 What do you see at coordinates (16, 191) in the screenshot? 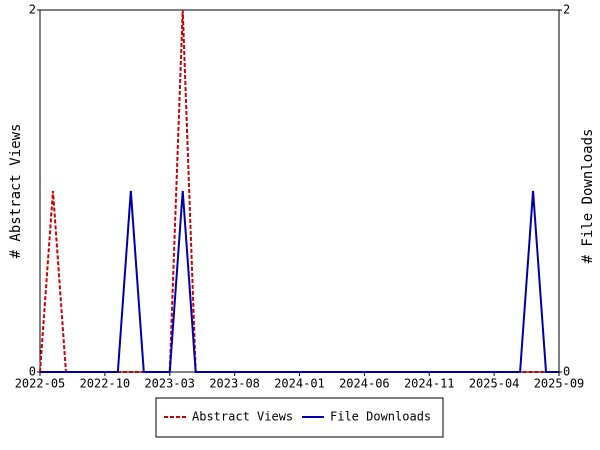
I see `y-axis-label: # Abstract Views` at bounding box center [16, 191].